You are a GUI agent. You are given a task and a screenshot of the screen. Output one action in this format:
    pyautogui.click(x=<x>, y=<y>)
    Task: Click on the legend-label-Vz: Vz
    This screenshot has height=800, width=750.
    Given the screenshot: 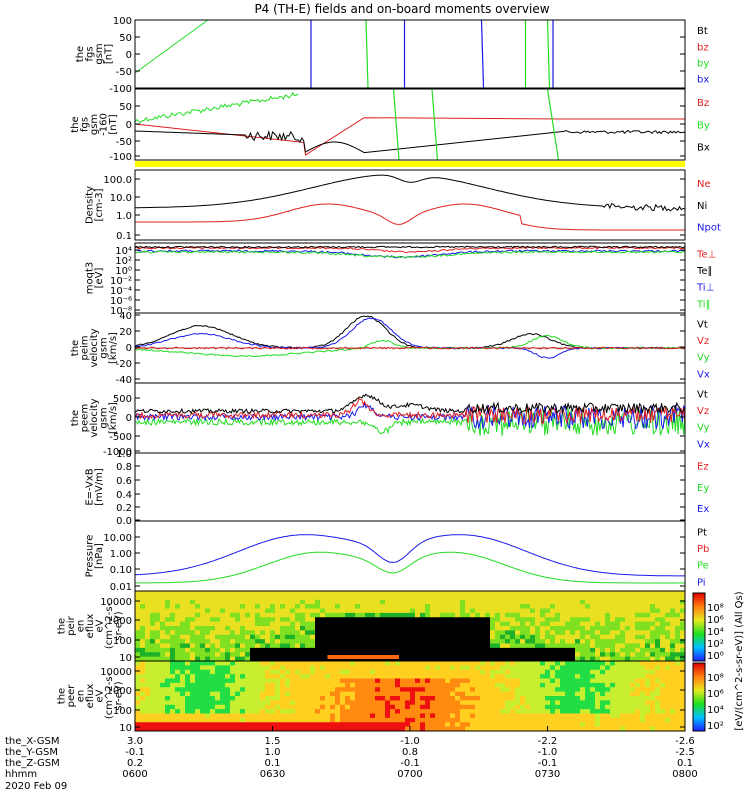 What is the action you would take?
    pyautogui.click(x=703, y=341)
    